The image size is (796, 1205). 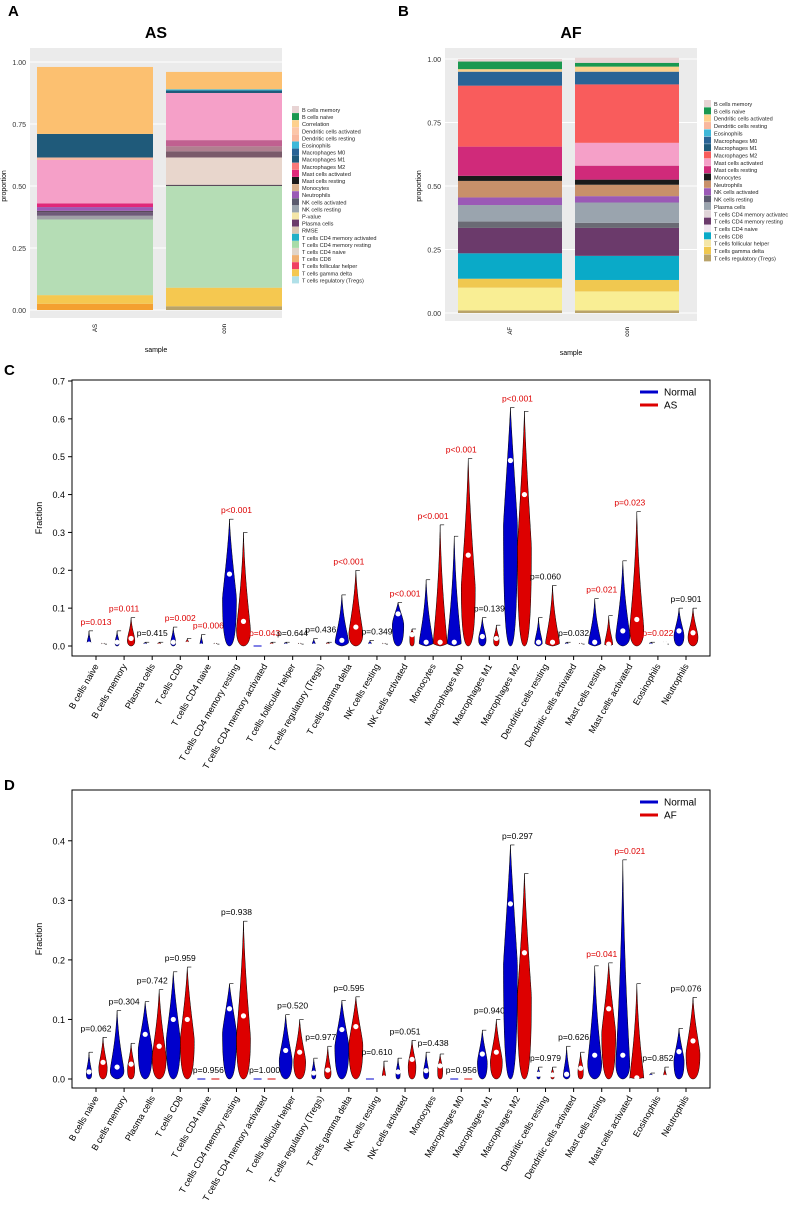 What do you see at coordinates (627, 212) in the screenshot?
I see `bar-segment-plasma-cells` at bounding box center [627, 212].